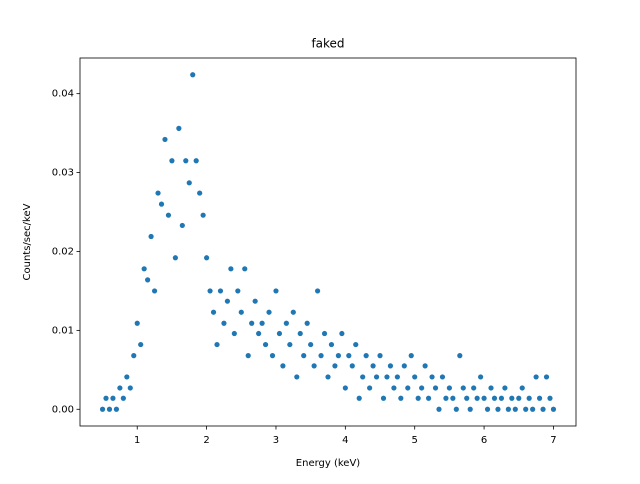 The image size is (640, 484). What do you see at coordinates (63, 409) in the screenshot?
I see `y-tick-label: 0.00` at bounding box center [63, 409].